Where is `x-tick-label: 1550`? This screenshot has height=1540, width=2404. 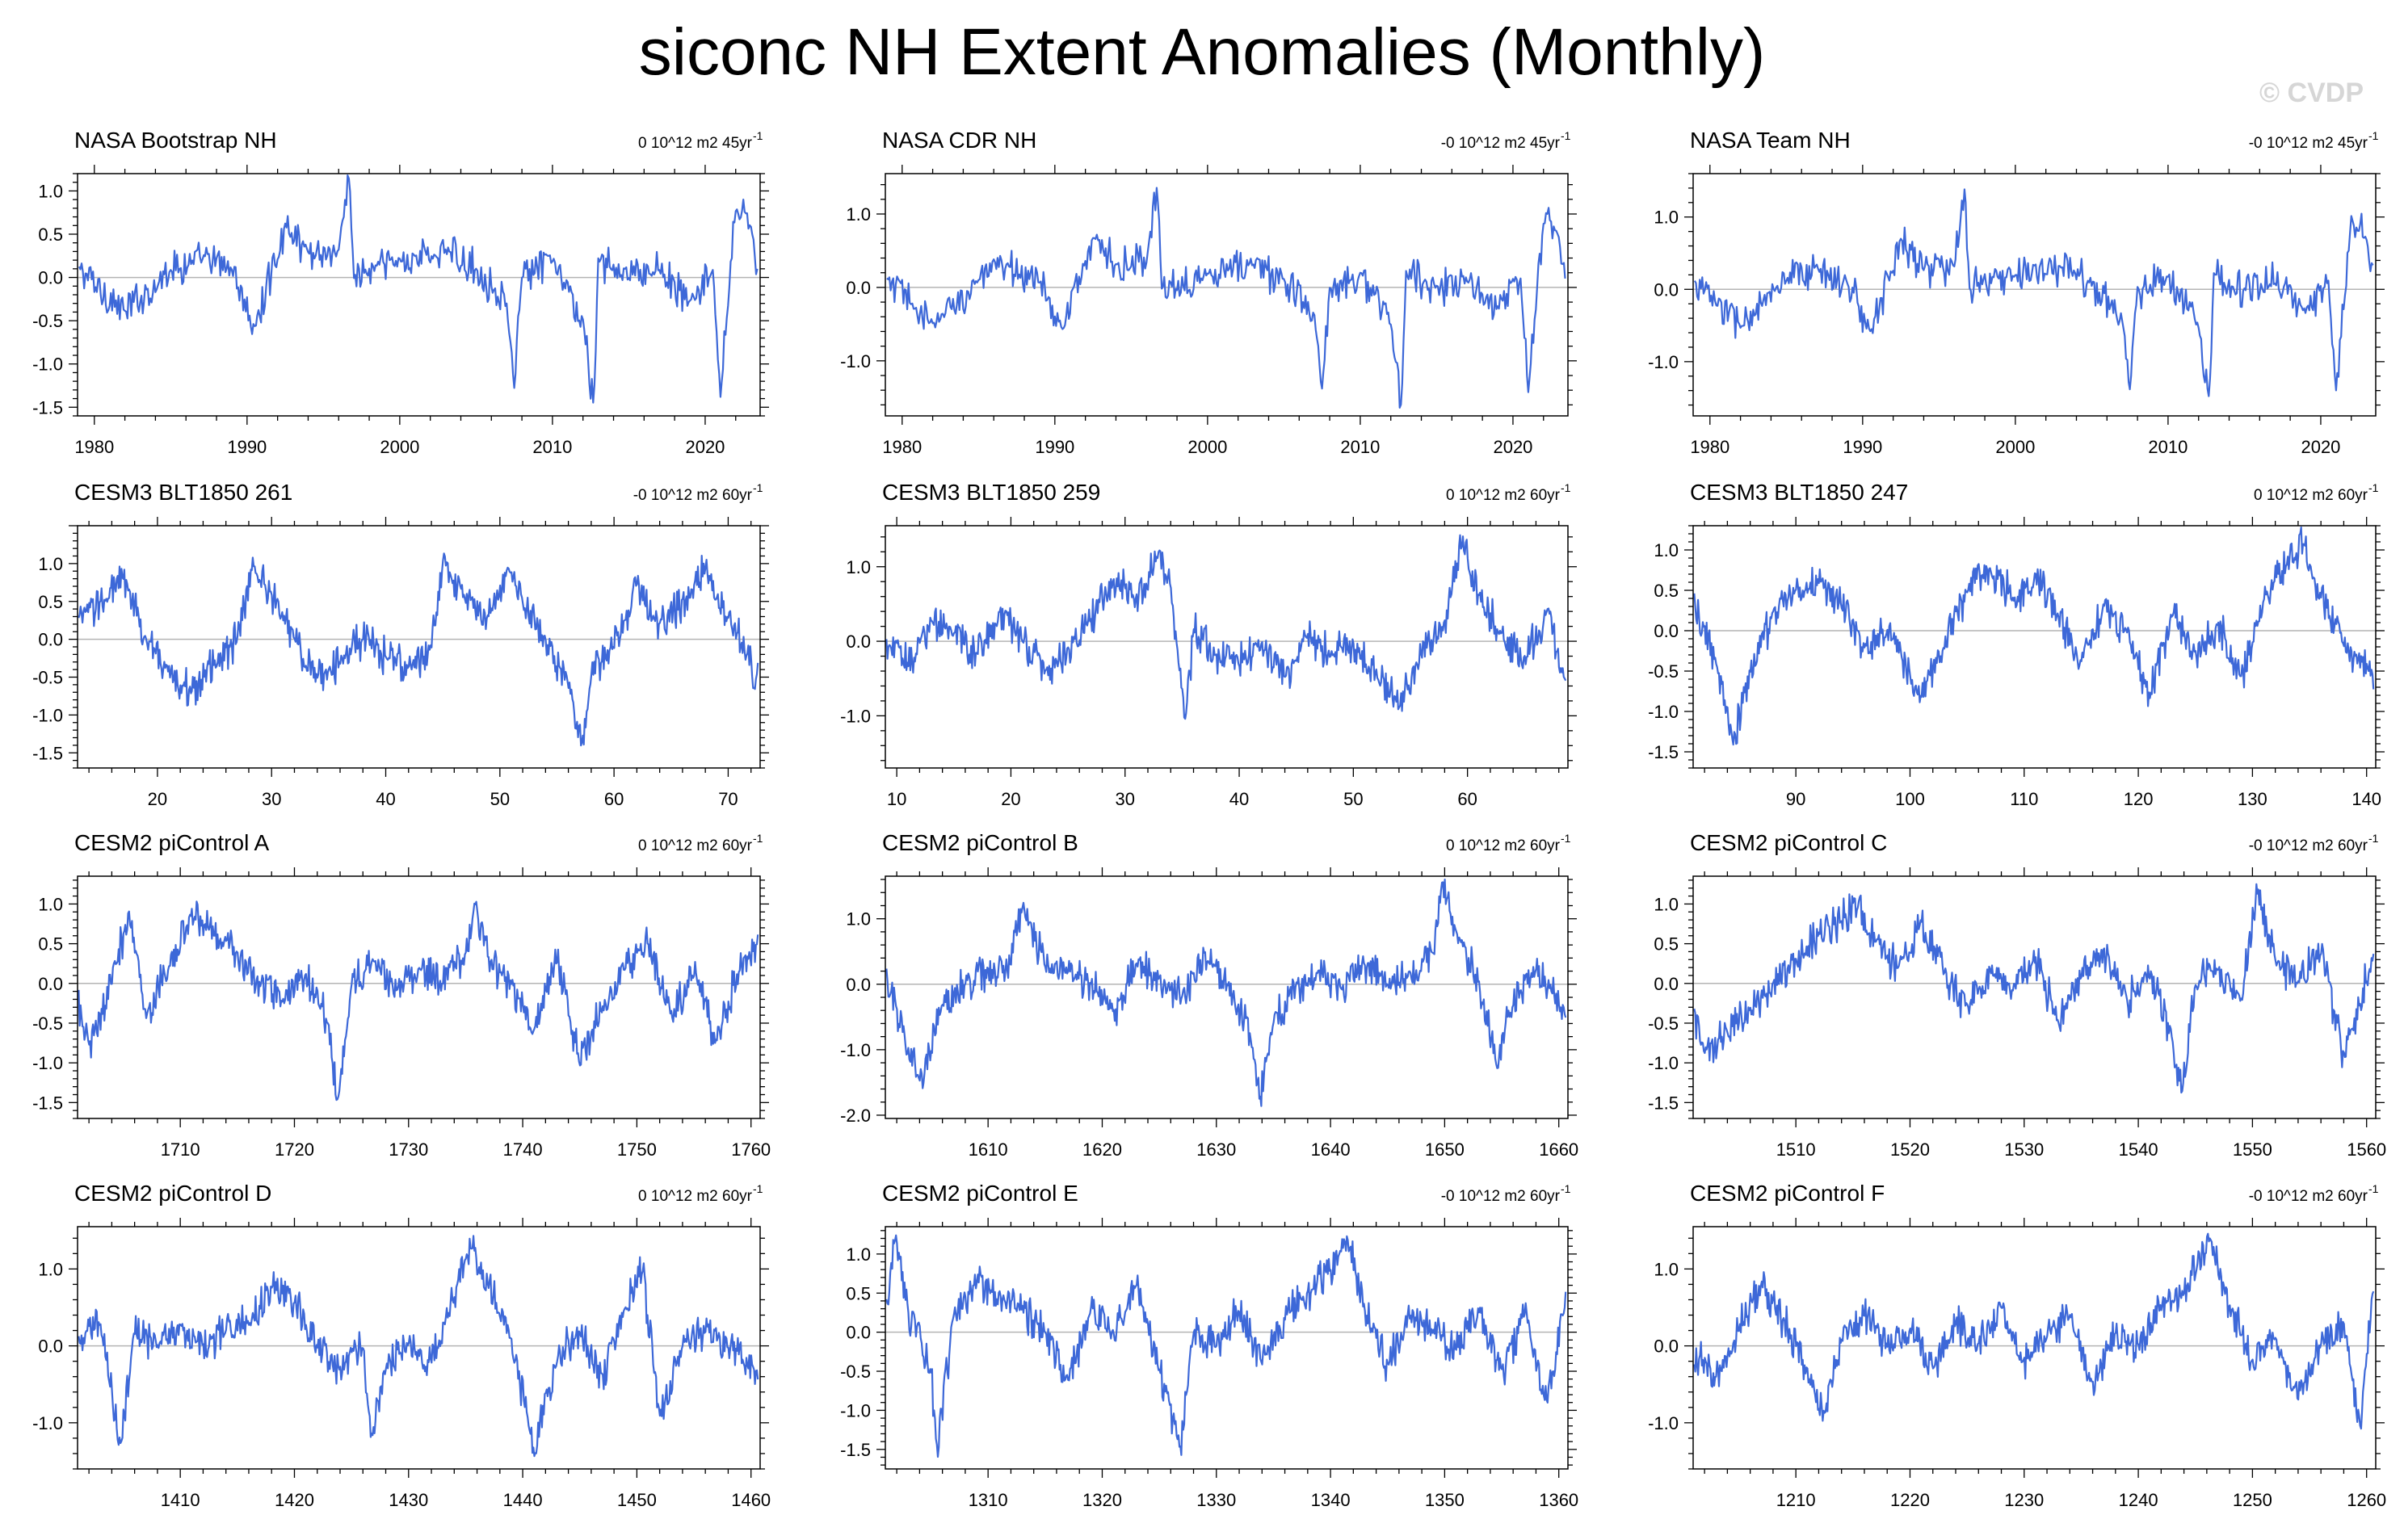 x-tick-label: 1550 is located at coordinates (2252, 1149).